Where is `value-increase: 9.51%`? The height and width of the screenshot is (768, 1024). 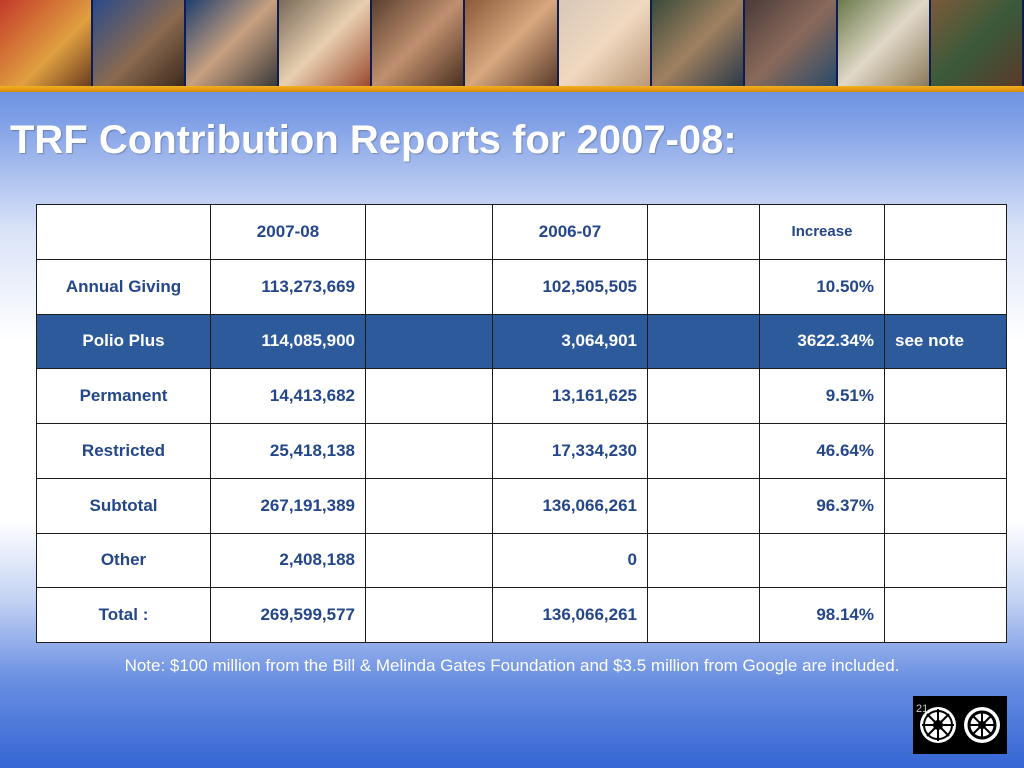 value-increase: 9.51% is located at coordinates (822, 396).